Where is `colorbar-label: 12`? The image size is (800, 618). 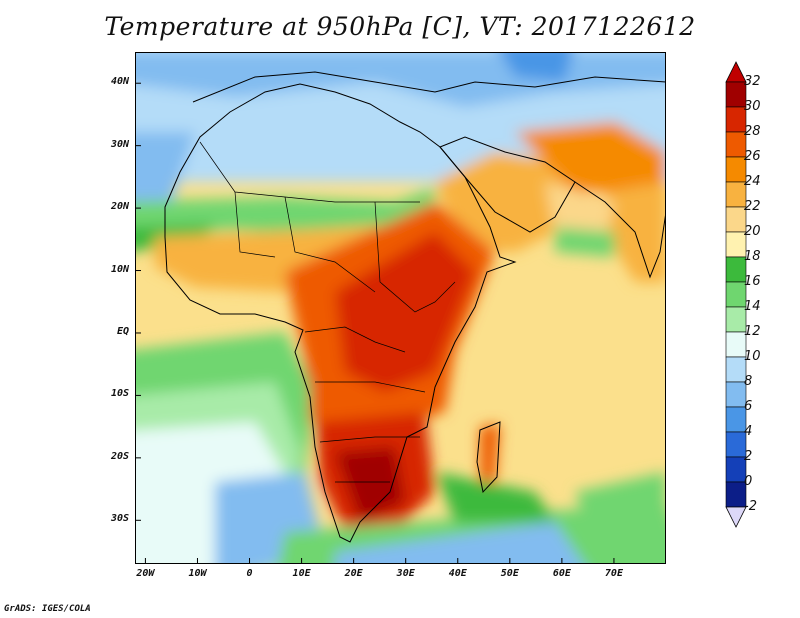
colorbar-label: 12 is located at coordinates (752, 331).